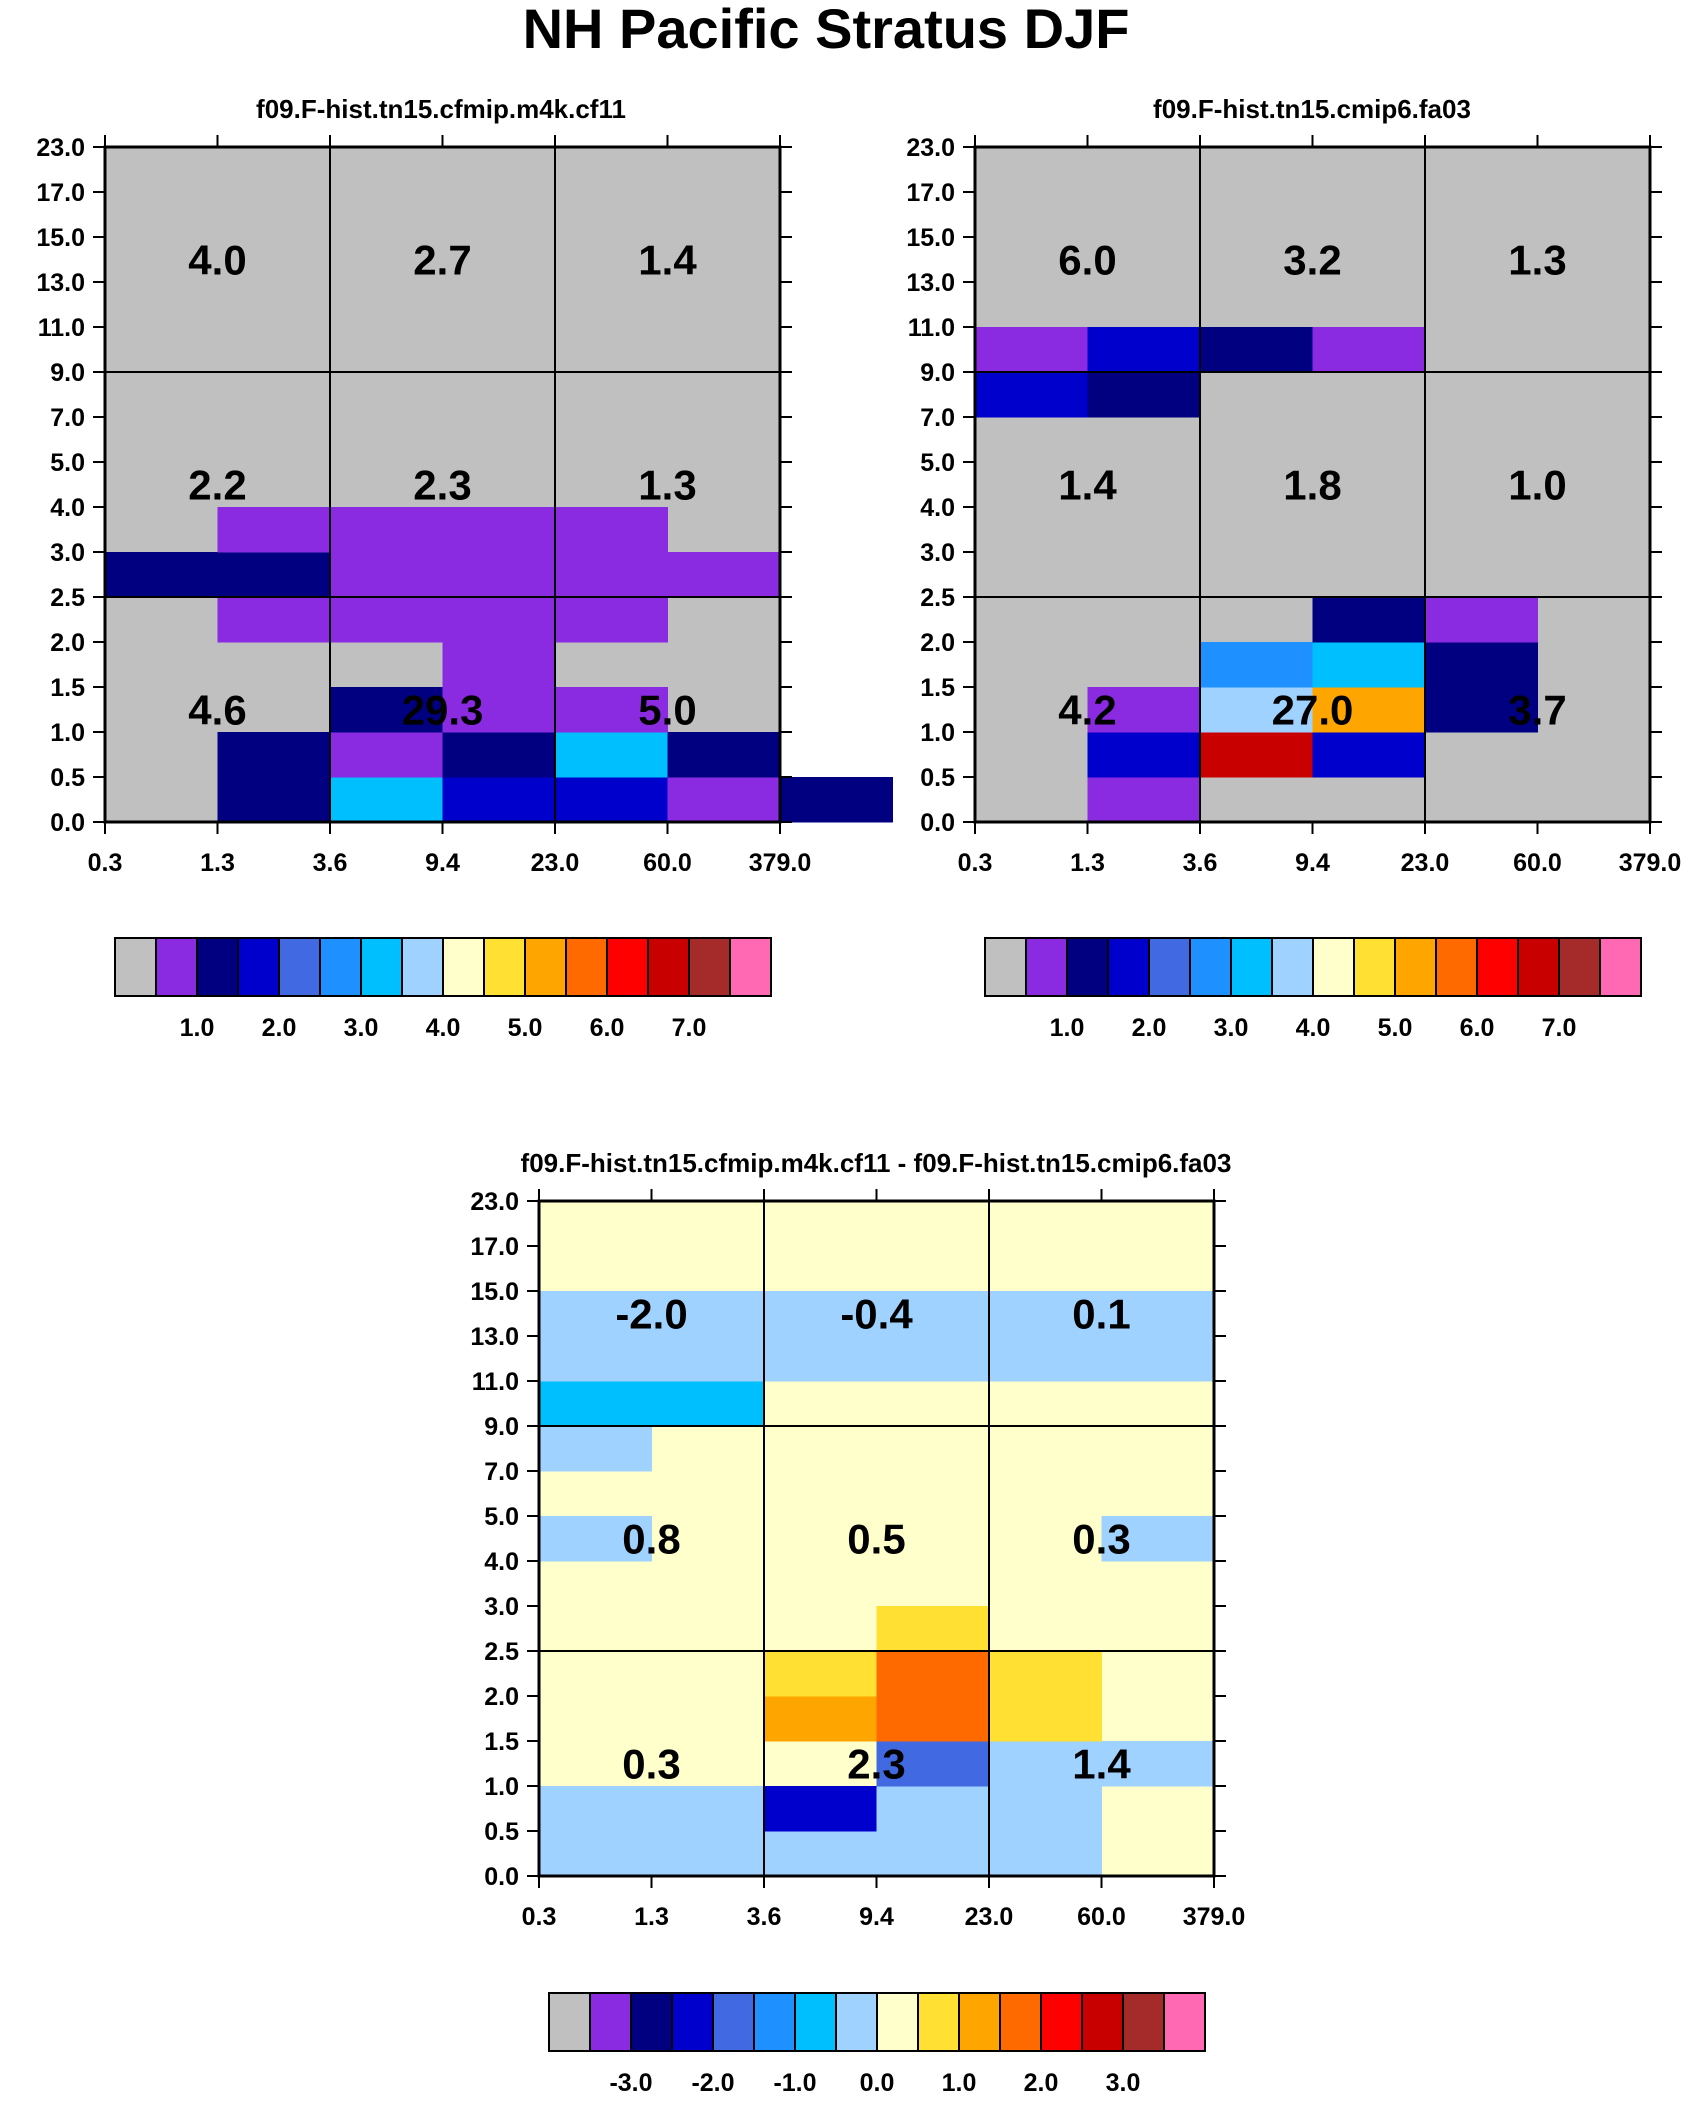 The height and width of the screenshot is (2103, 1696). Describe the element at coordinates (525, 1028) in the screenshot. I see `colorbar-label: 5.0` at that location.